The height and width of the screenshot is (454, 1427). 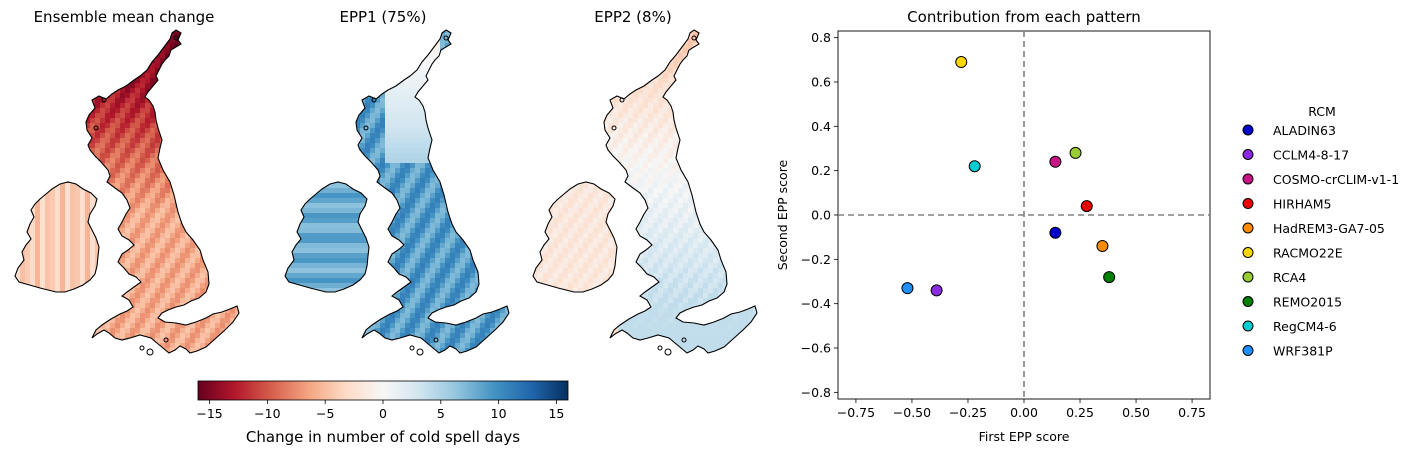 I want to click on map-title: EPP2 (8%), so click(x=632, y=17).